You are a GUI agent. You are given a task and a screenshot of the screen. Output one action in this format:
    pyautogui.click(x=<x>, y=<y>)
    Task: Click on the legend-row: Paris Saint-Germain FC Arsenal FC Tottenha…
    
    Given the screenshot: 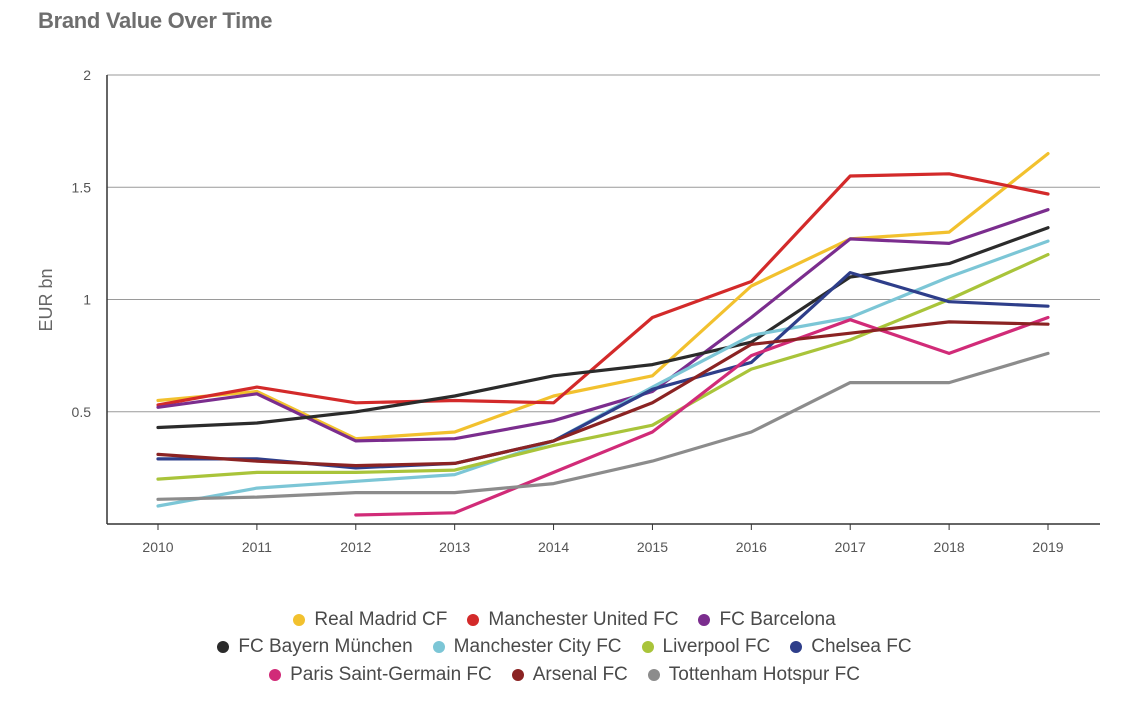 What is the action you would take?
    pyautogui.click(x=564, y=675)
    